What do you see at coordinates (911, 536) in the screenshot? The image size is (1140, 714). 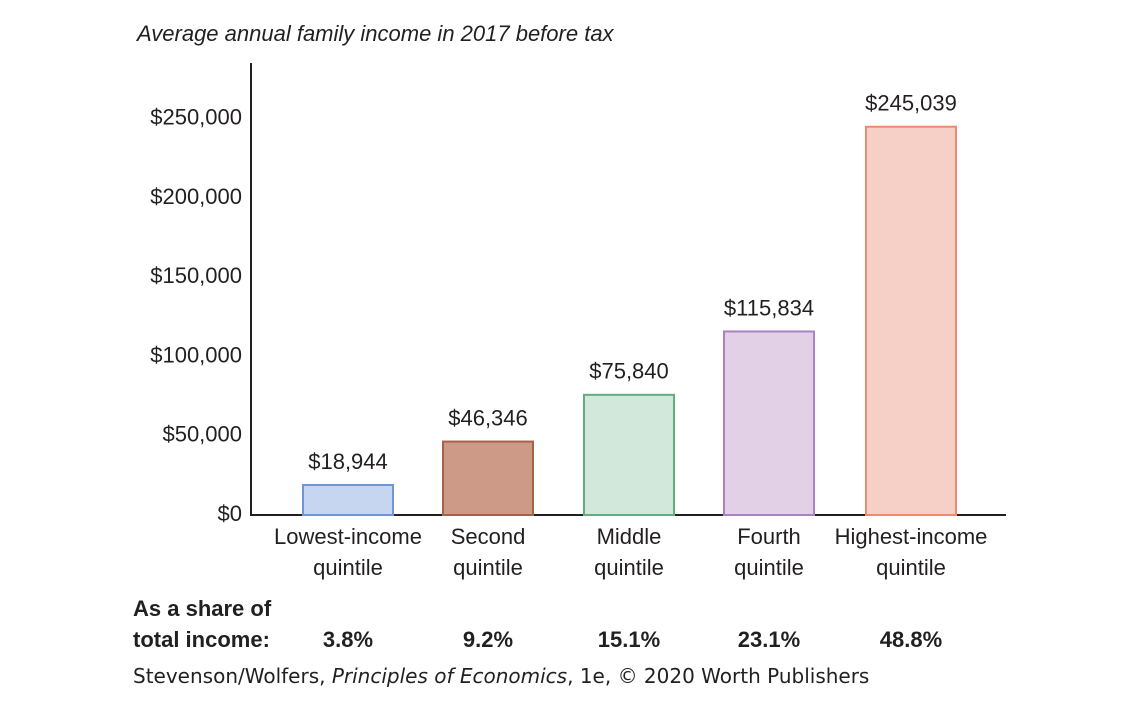 I see `x-tick-label: Highest-income` at bounding box center [911, 536].